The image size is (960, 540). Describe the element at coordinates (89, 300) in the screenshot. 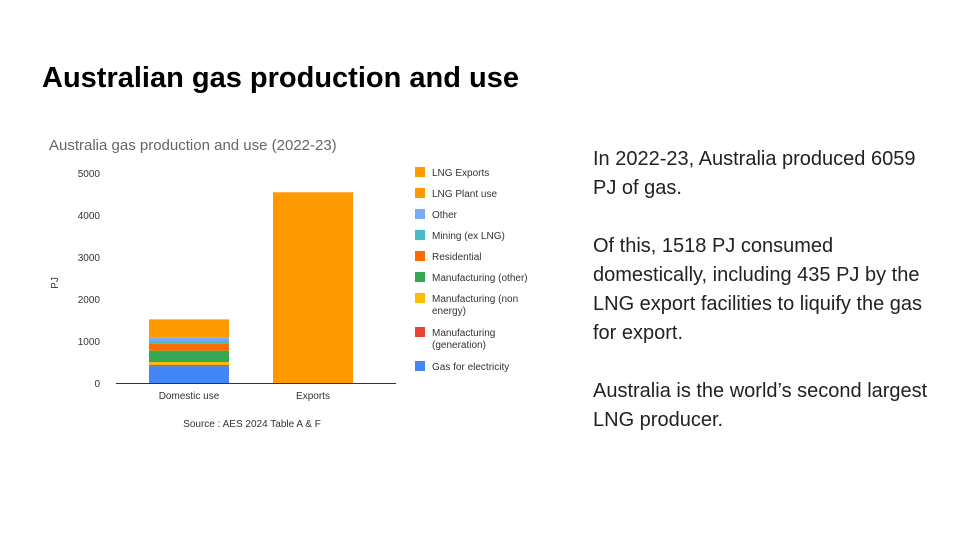

I see `y-tick-label: 2000` at that location.